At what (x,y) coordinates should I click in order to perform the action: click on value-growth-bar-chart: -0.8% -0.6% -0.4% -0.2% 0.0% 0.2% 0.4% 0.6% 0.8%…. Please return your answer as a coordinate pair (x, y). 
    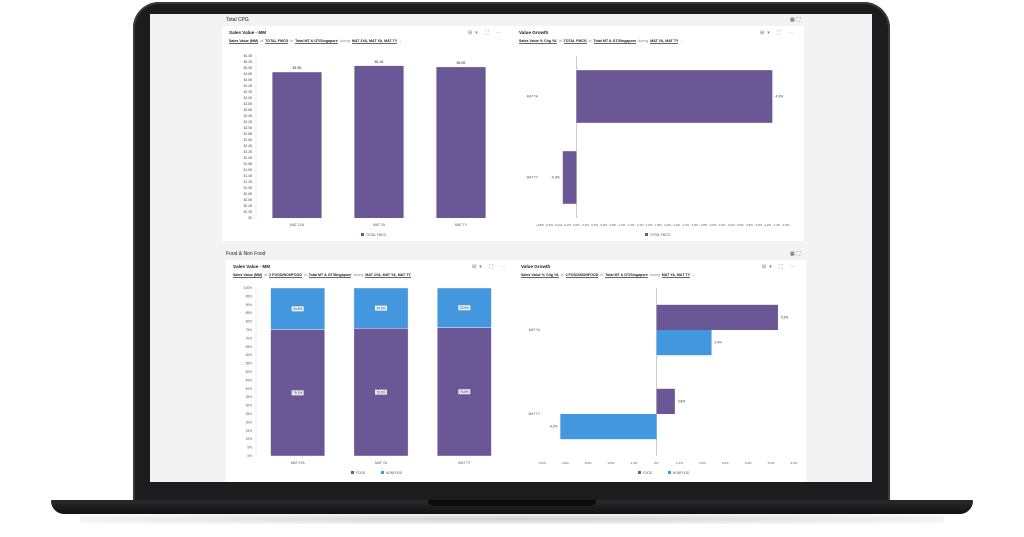
    Looking at the image, I should click on (658, 146).